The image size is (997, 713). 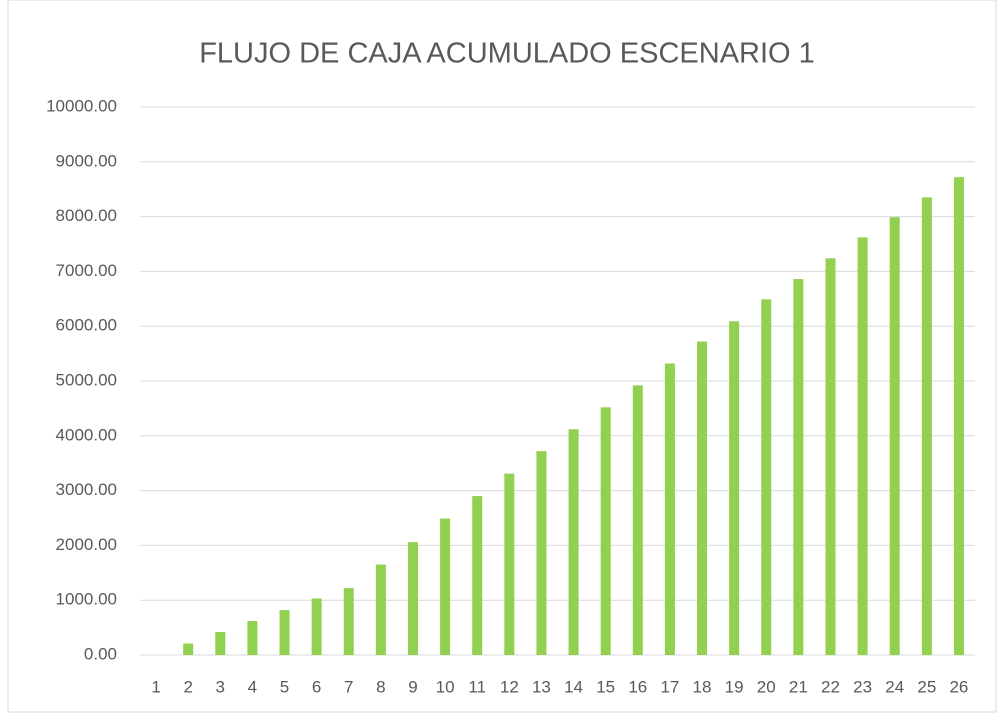 What do you see at coordinates (348, 686) in the screenshot?
I see `x-tick-label: 7` at bounding box center [348, 686].